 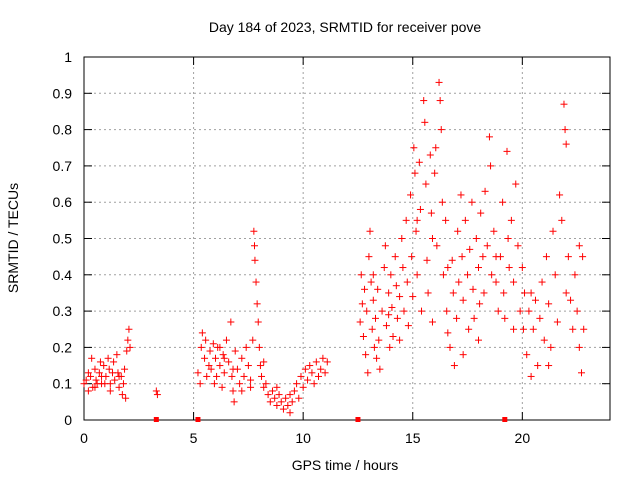 I want to click on gap-markers, so click(x=330, y=419).